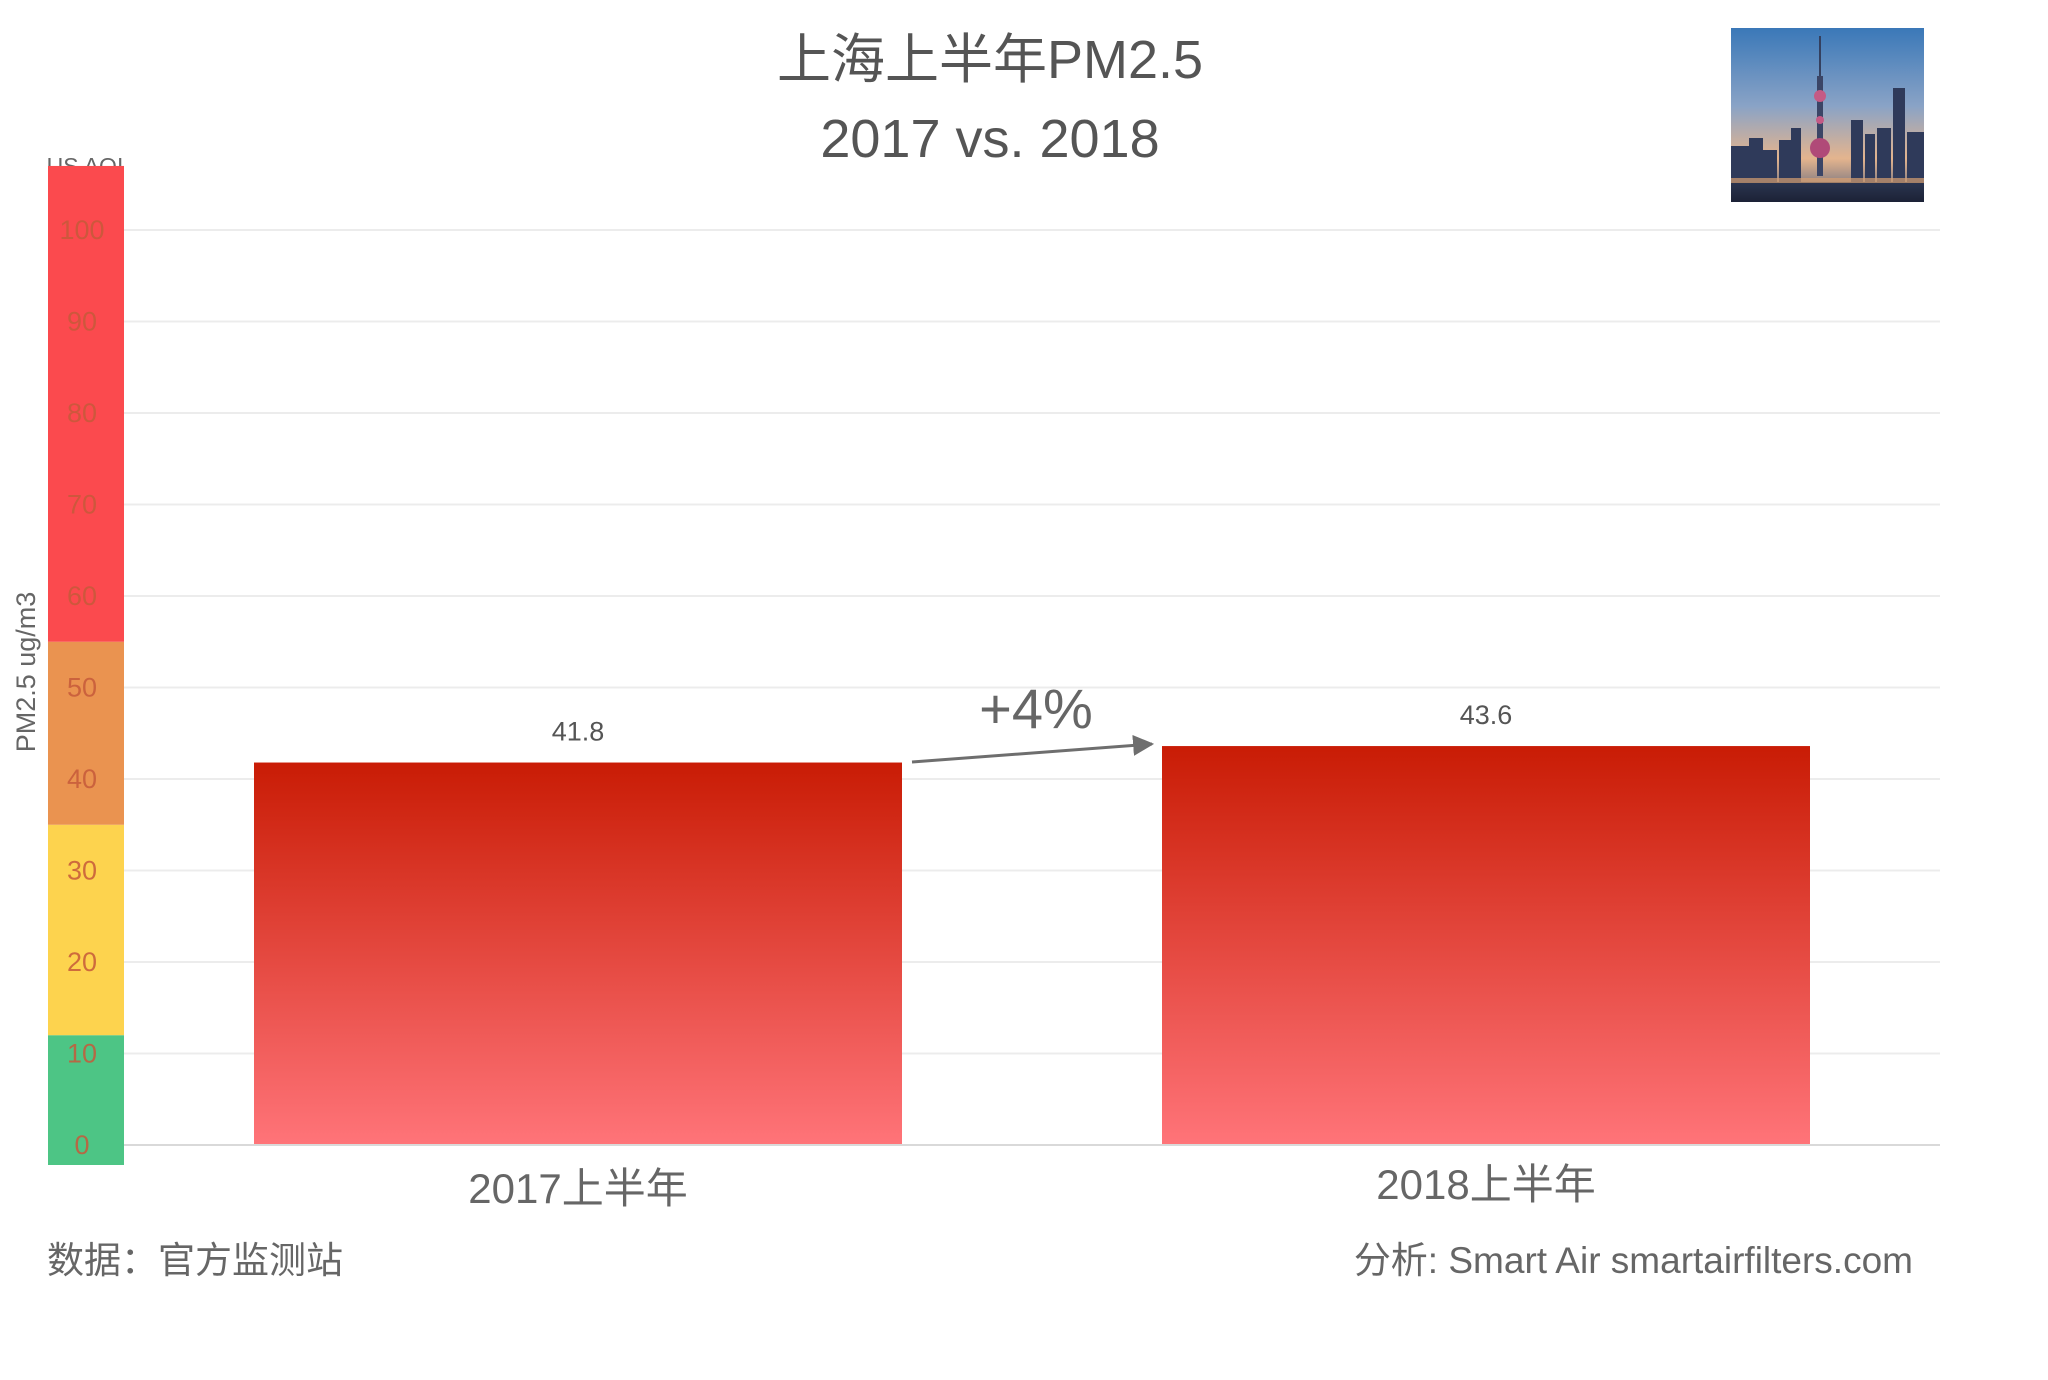  Describe the element at coordinates (82, 779) in the screenshot. I see `y-tick-label: 40` at that location.